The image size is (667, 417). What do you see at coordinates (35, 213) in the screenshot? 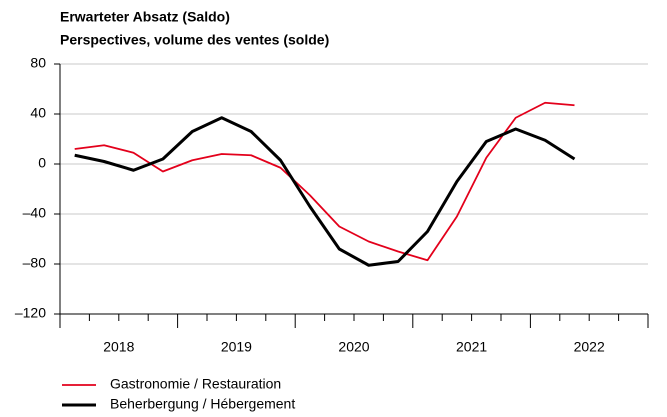
I see `y-tick-label: –40` at bounding box center [35, 213].